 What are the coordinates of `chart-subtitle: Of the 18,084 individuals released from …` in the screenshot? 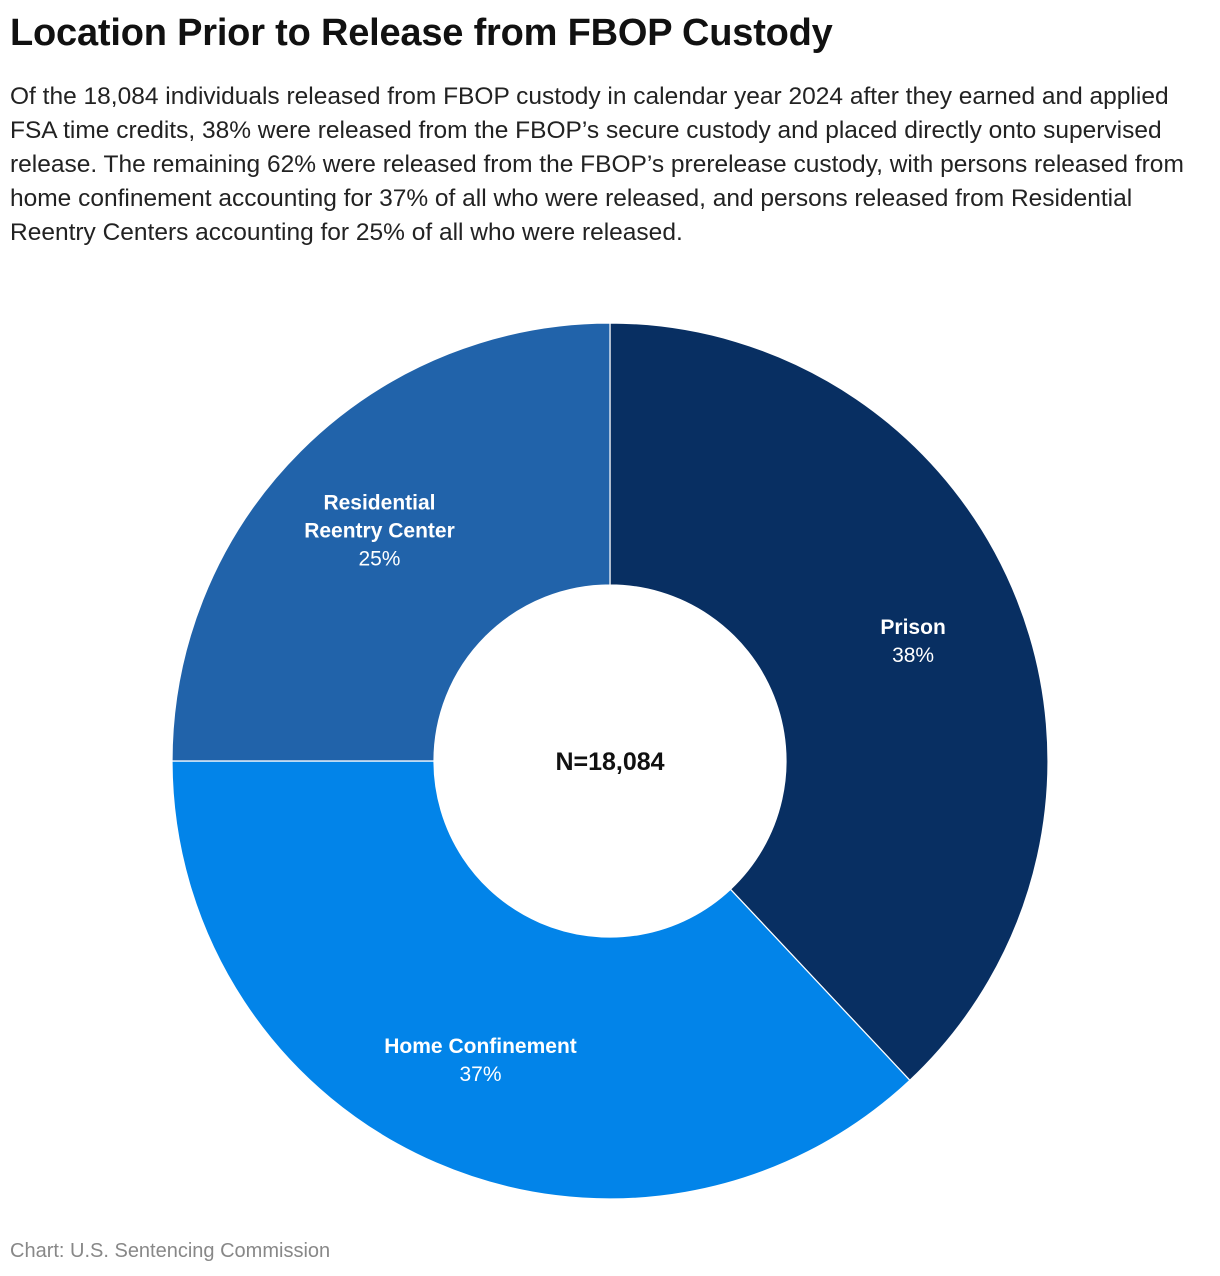 It's located at (597, 164).